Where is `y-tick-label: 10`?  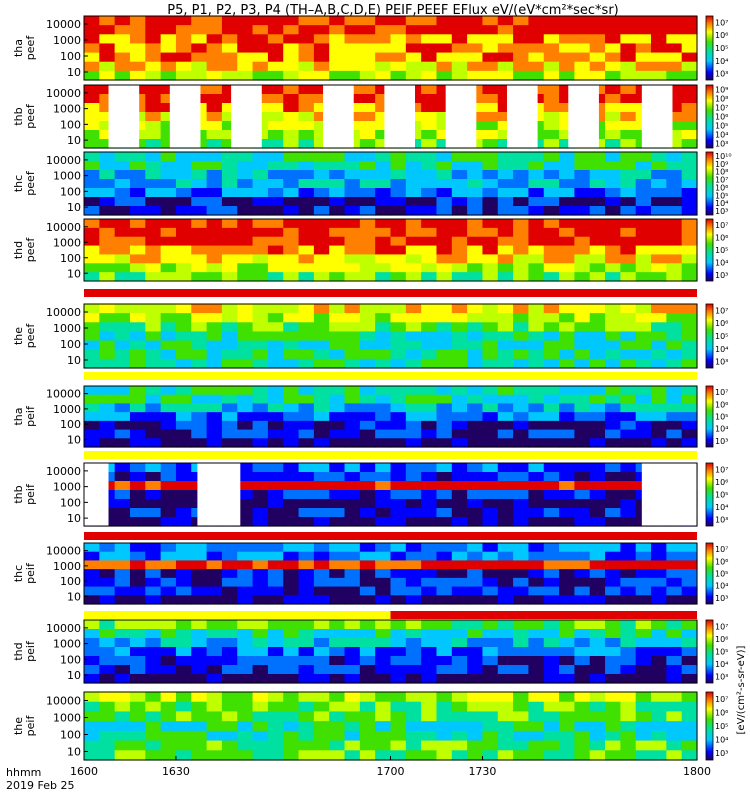
y-tick-label: 10 is located at coordinates (74, 273).